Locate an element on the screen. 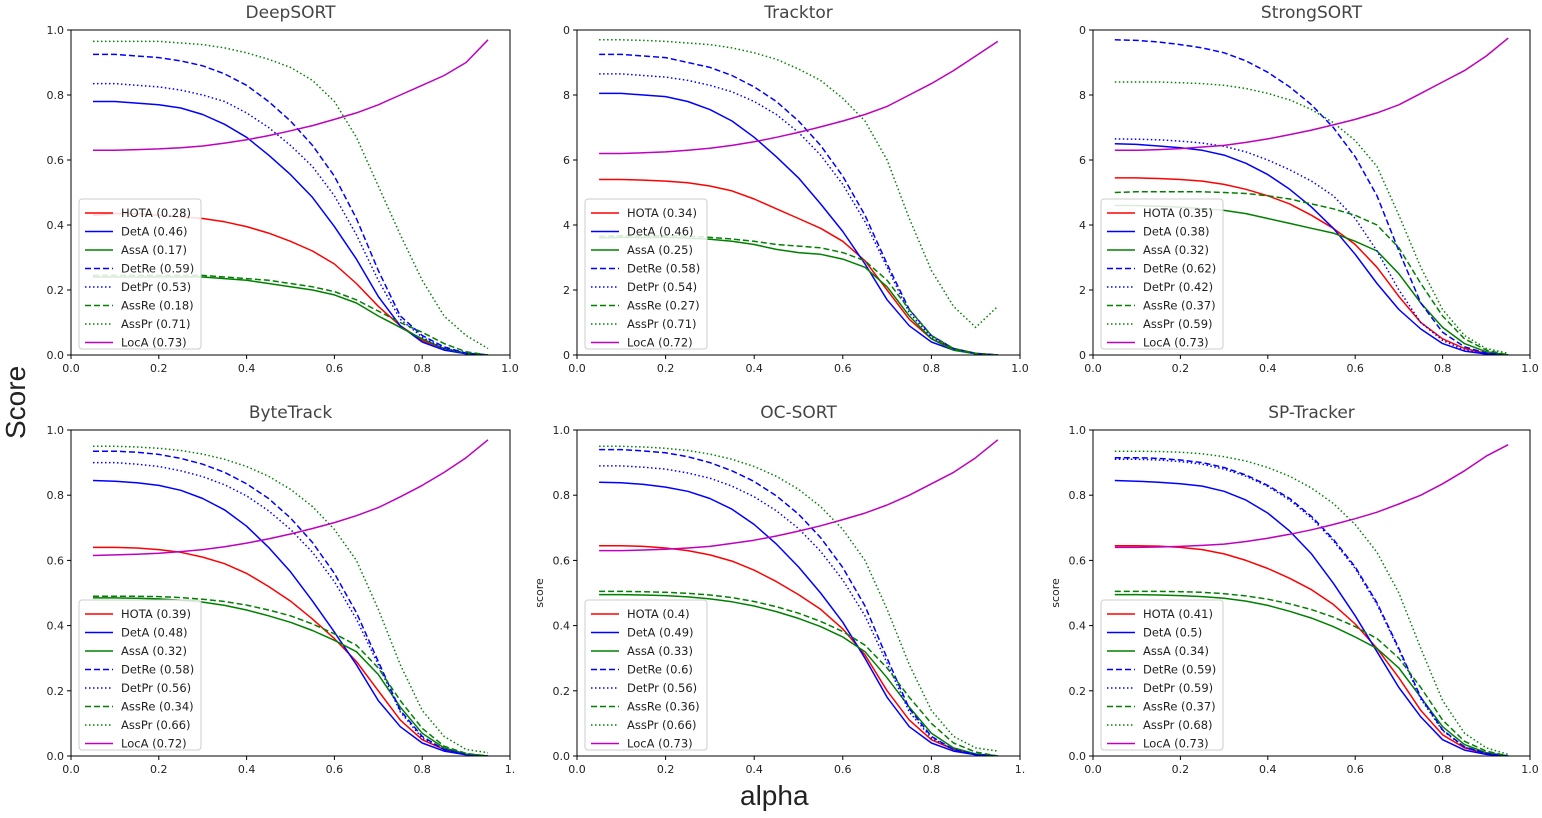 This screenshot has width=1542, height=818. legend-label-detpr: DetPr (0.53) is located at coordinates (156, 287).